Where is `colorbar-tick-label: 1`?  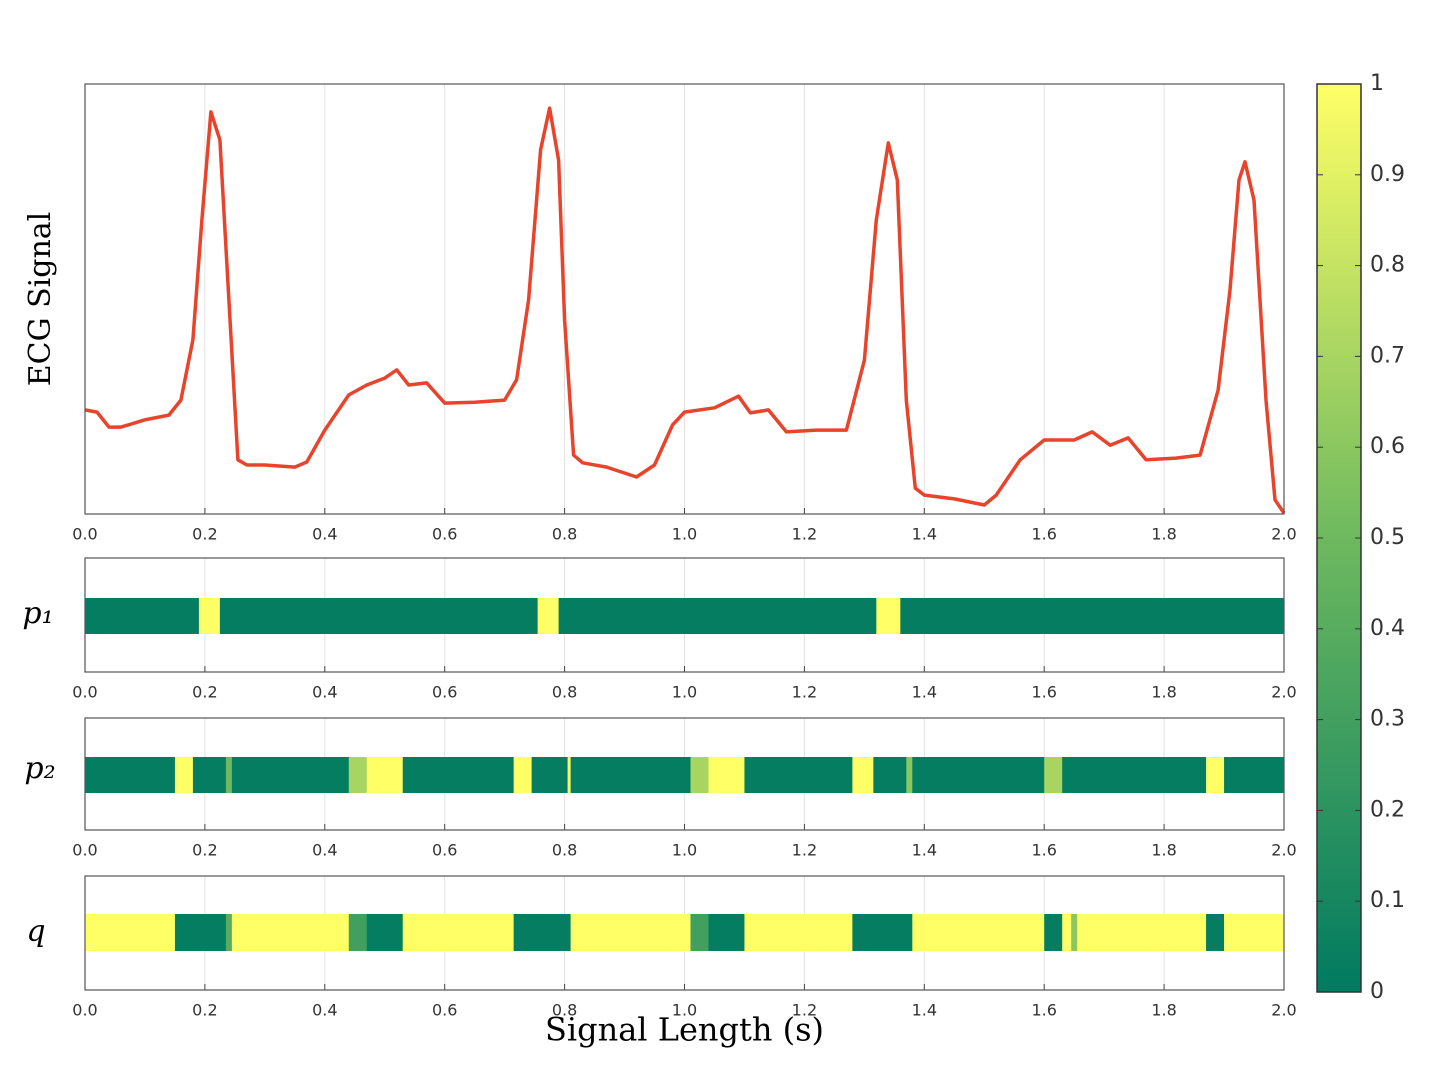
colorbar-tick-label: 1 is located at coordinates (1377, 83).